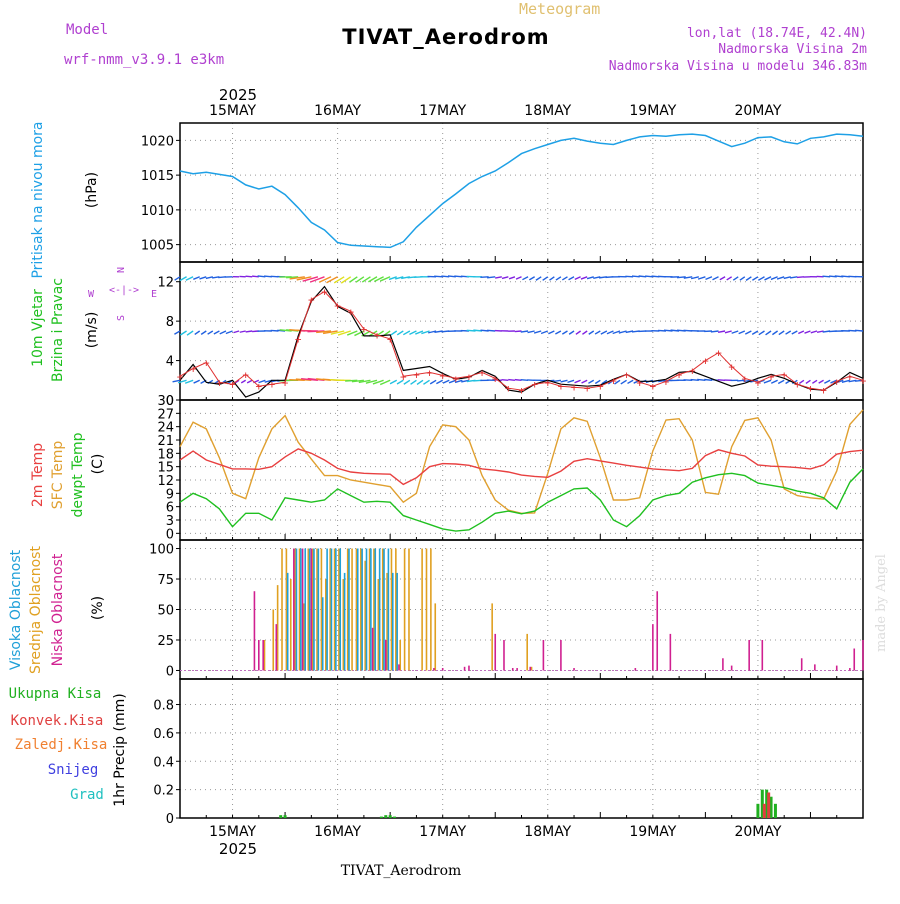 This screenshot has width=900, height=904. Describe the element at coordinates (442, 832) in the screenshot. I see `bottom-day-label: 17MAY` at that location.